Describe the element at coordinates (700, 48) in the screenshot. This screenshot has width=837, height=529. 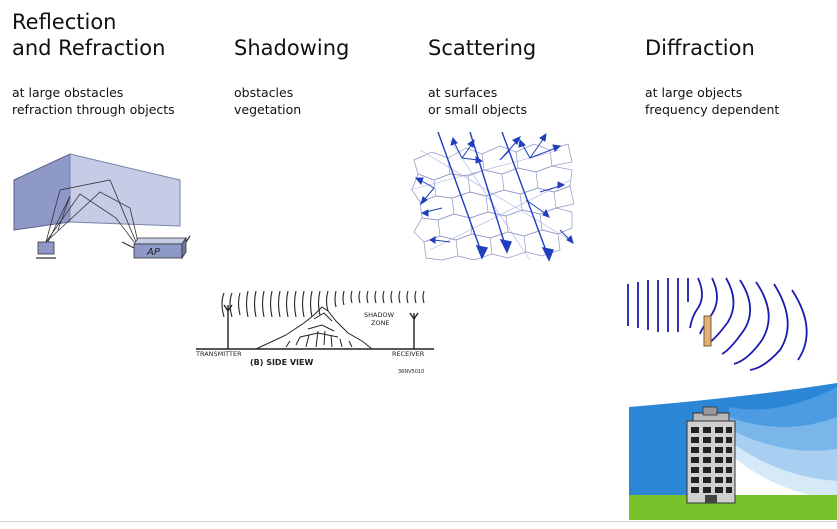
I see `section-title: Diffraction` at that location.